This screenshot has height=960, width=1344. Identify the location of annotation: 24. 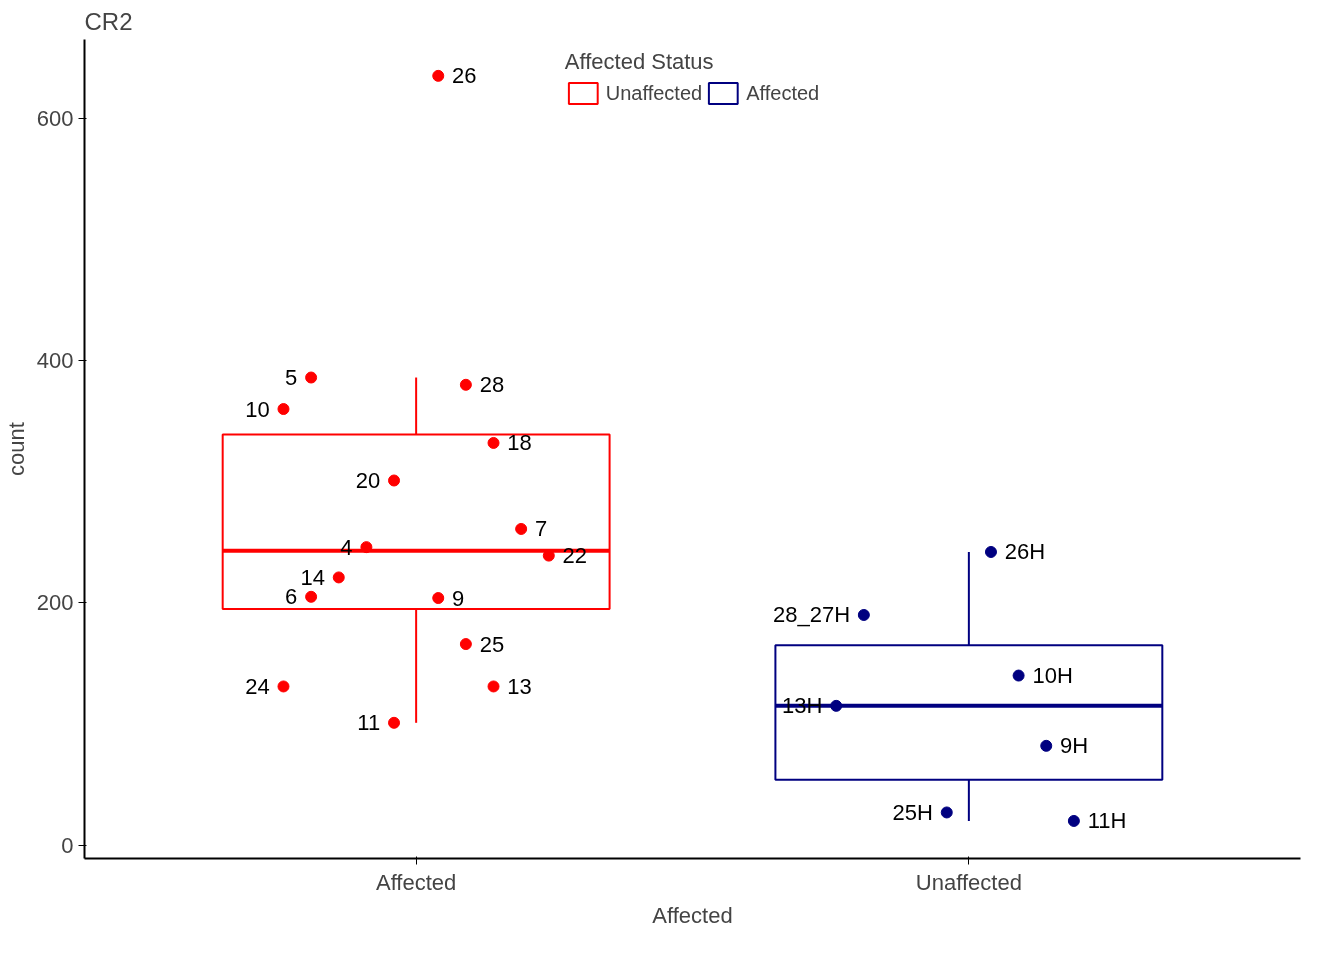
(257, 686).